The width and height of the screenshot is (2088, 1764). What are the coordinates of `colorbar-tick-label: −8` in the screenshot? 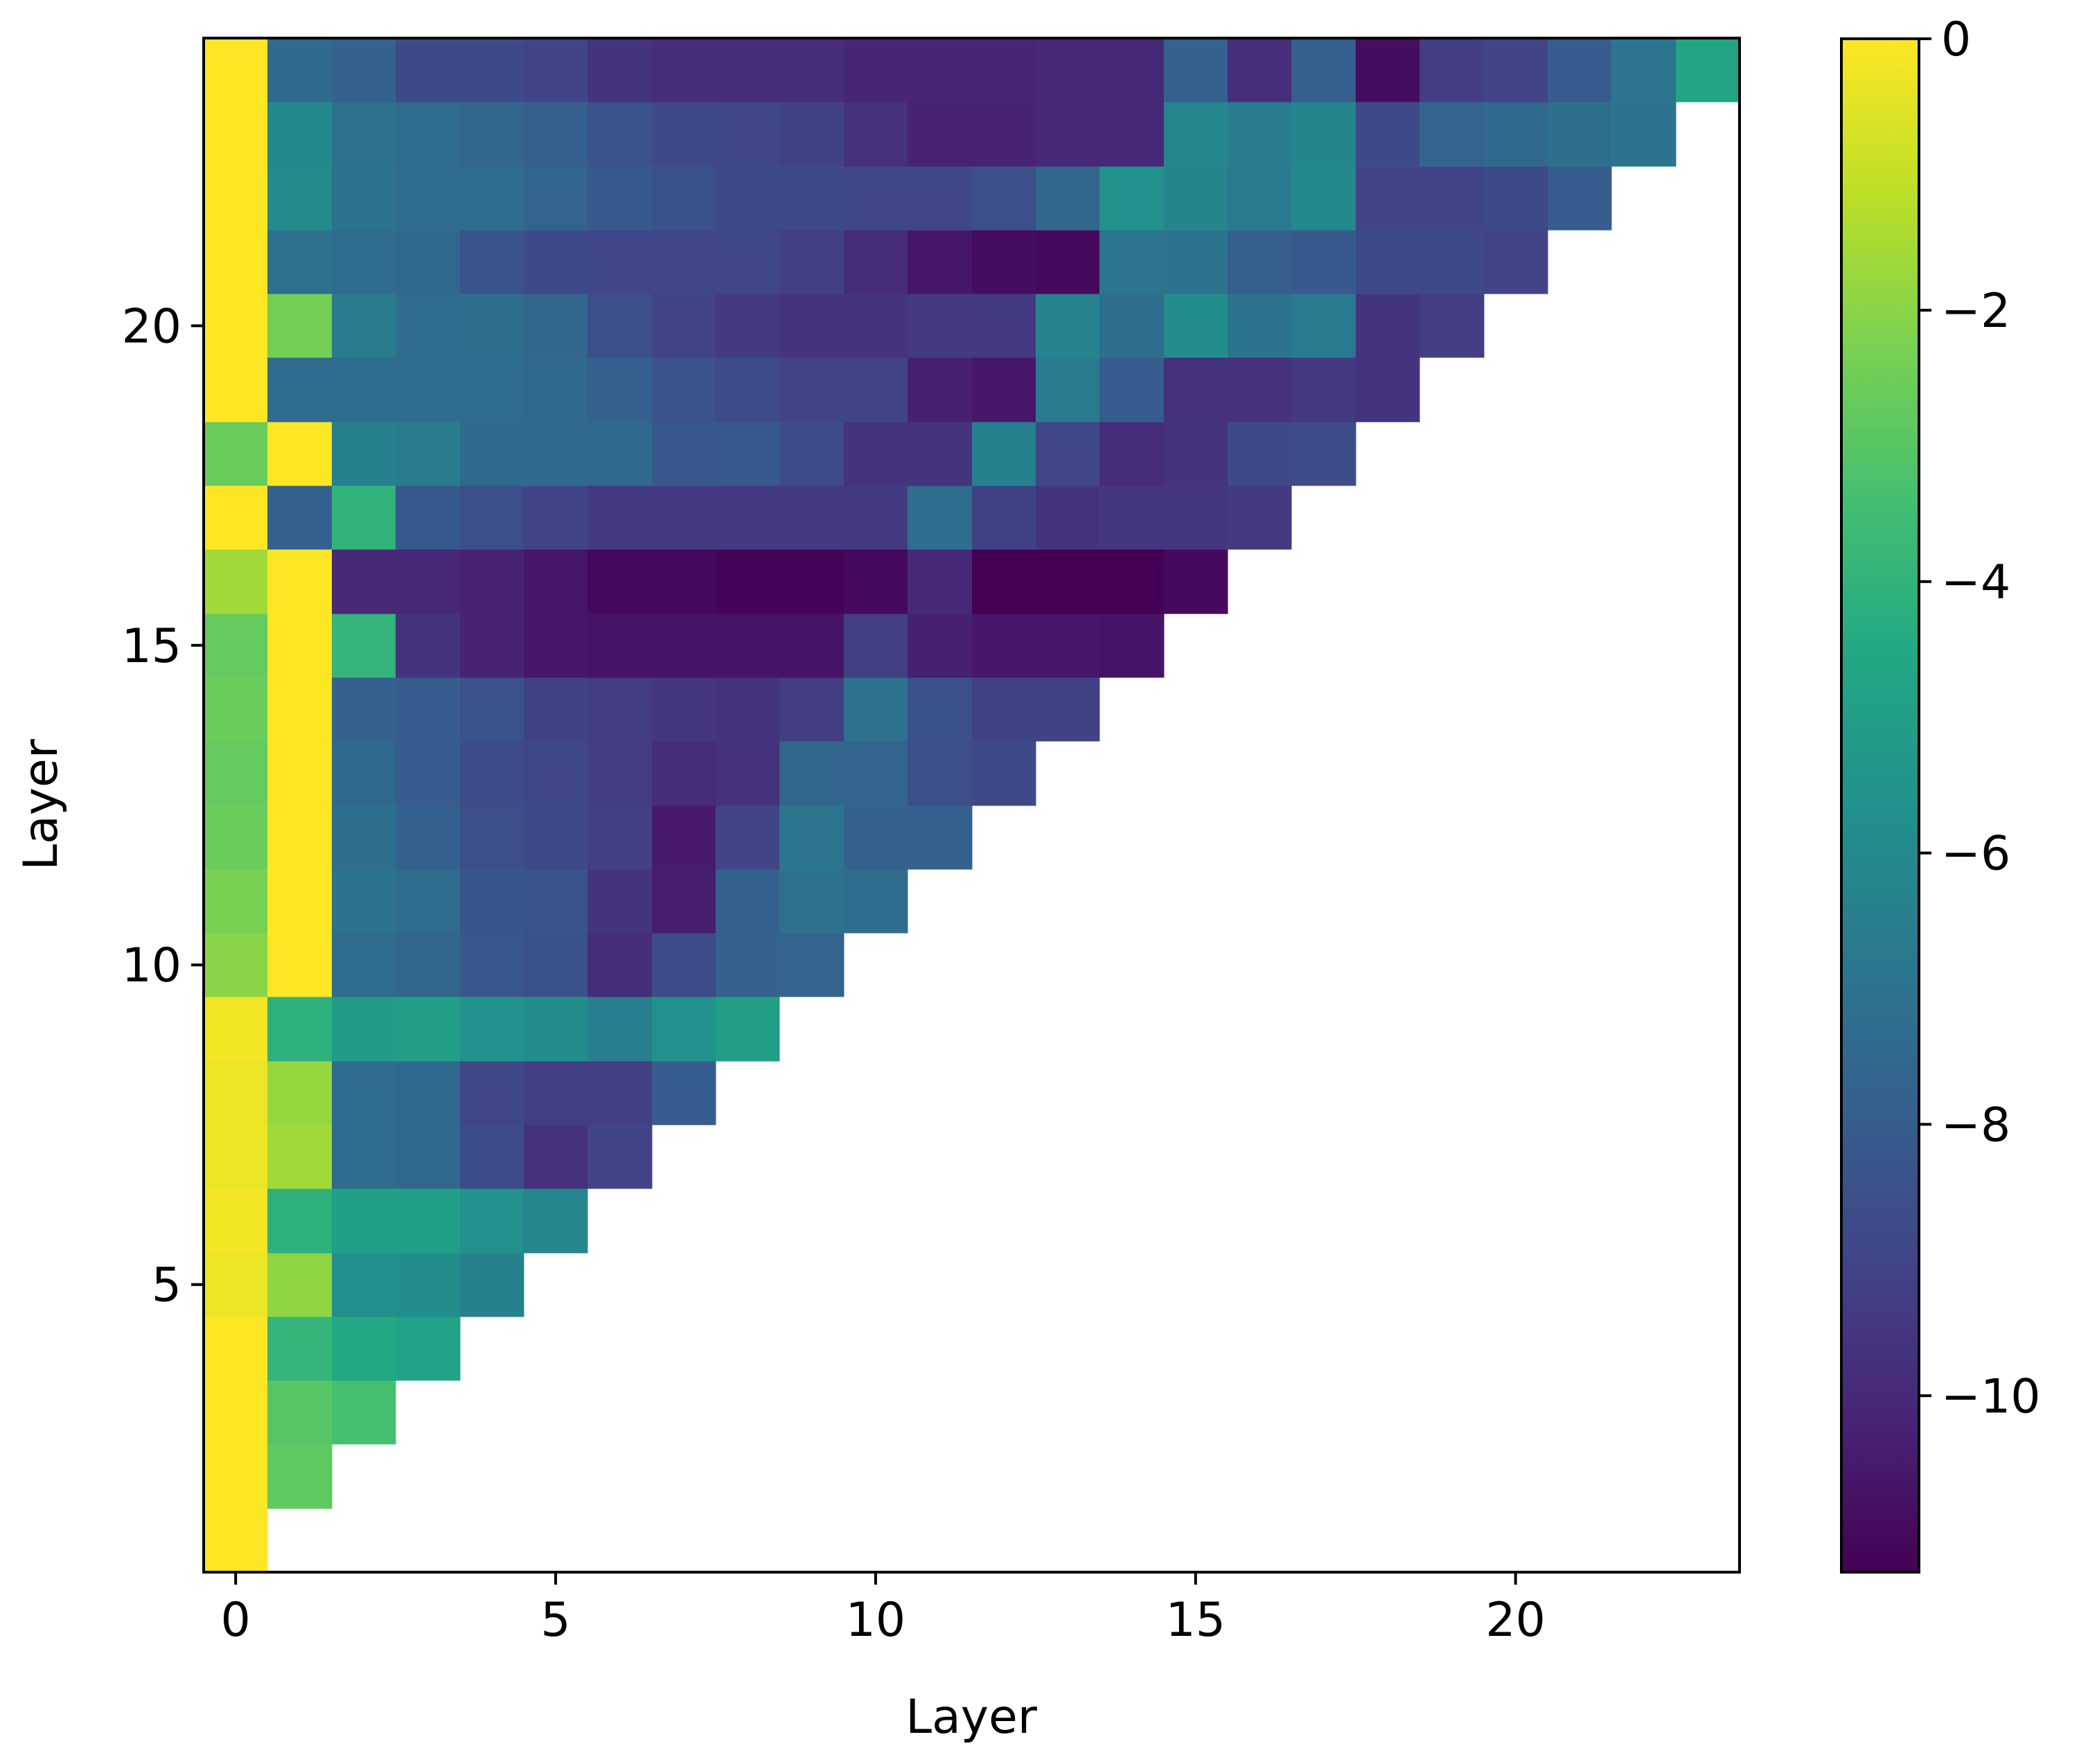 It's located at (1975, 1125).